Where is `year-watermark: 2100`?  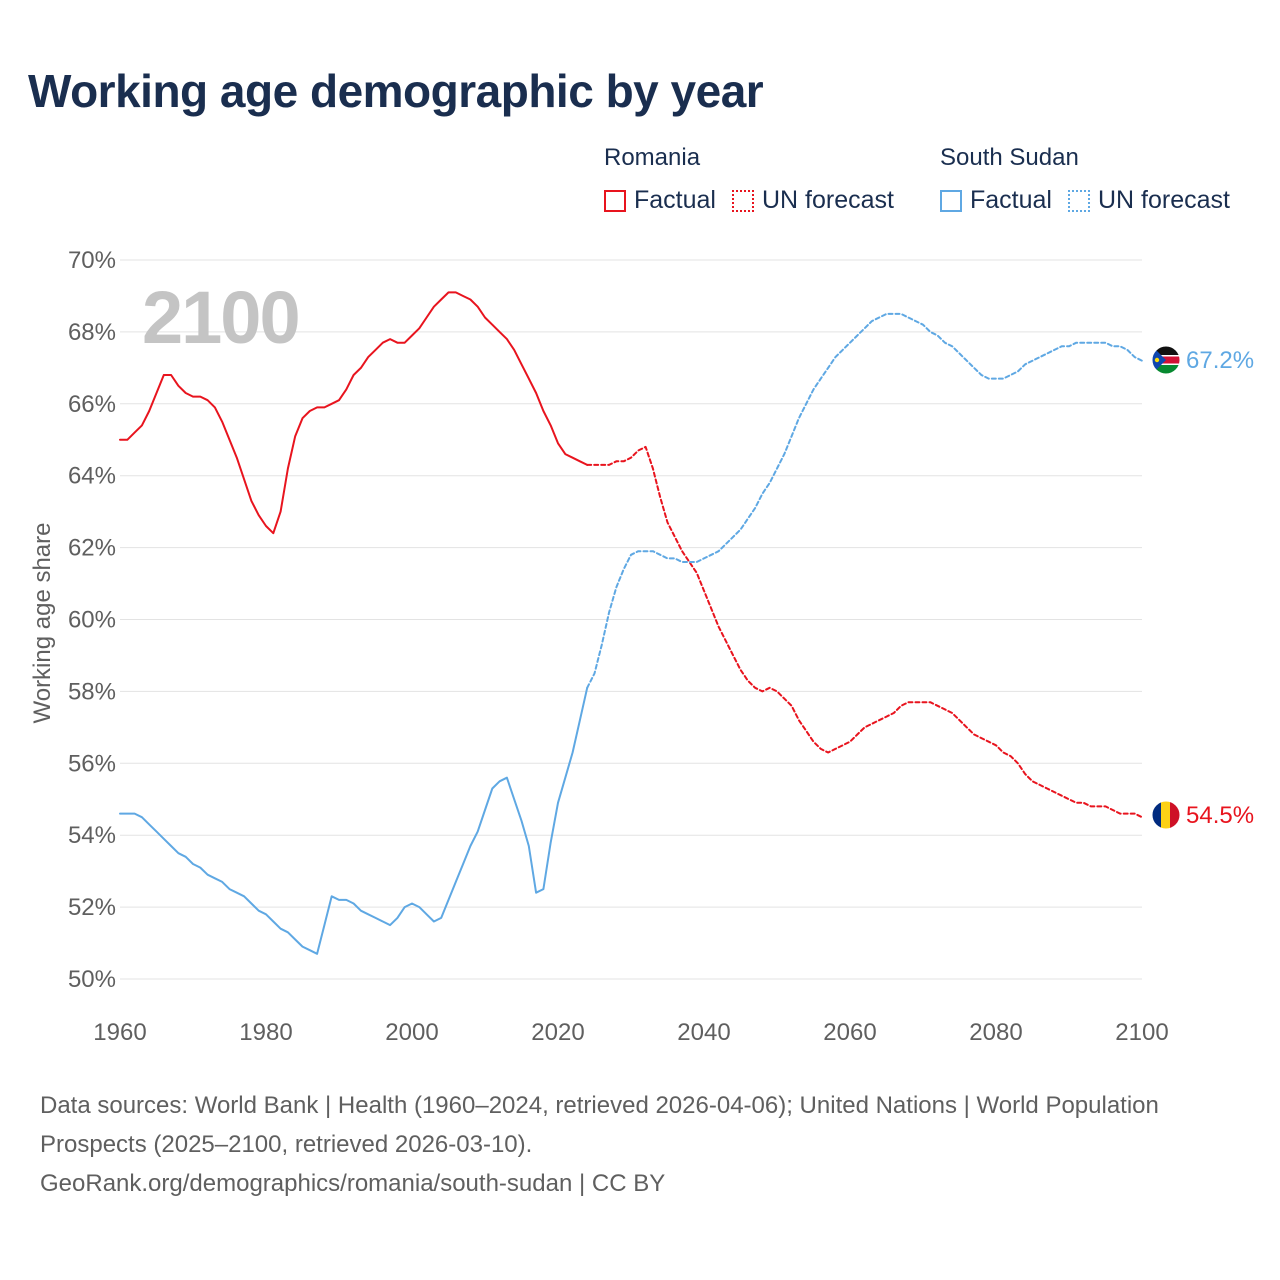
year-watermark: 2100 is located at coordinates (220, 317).